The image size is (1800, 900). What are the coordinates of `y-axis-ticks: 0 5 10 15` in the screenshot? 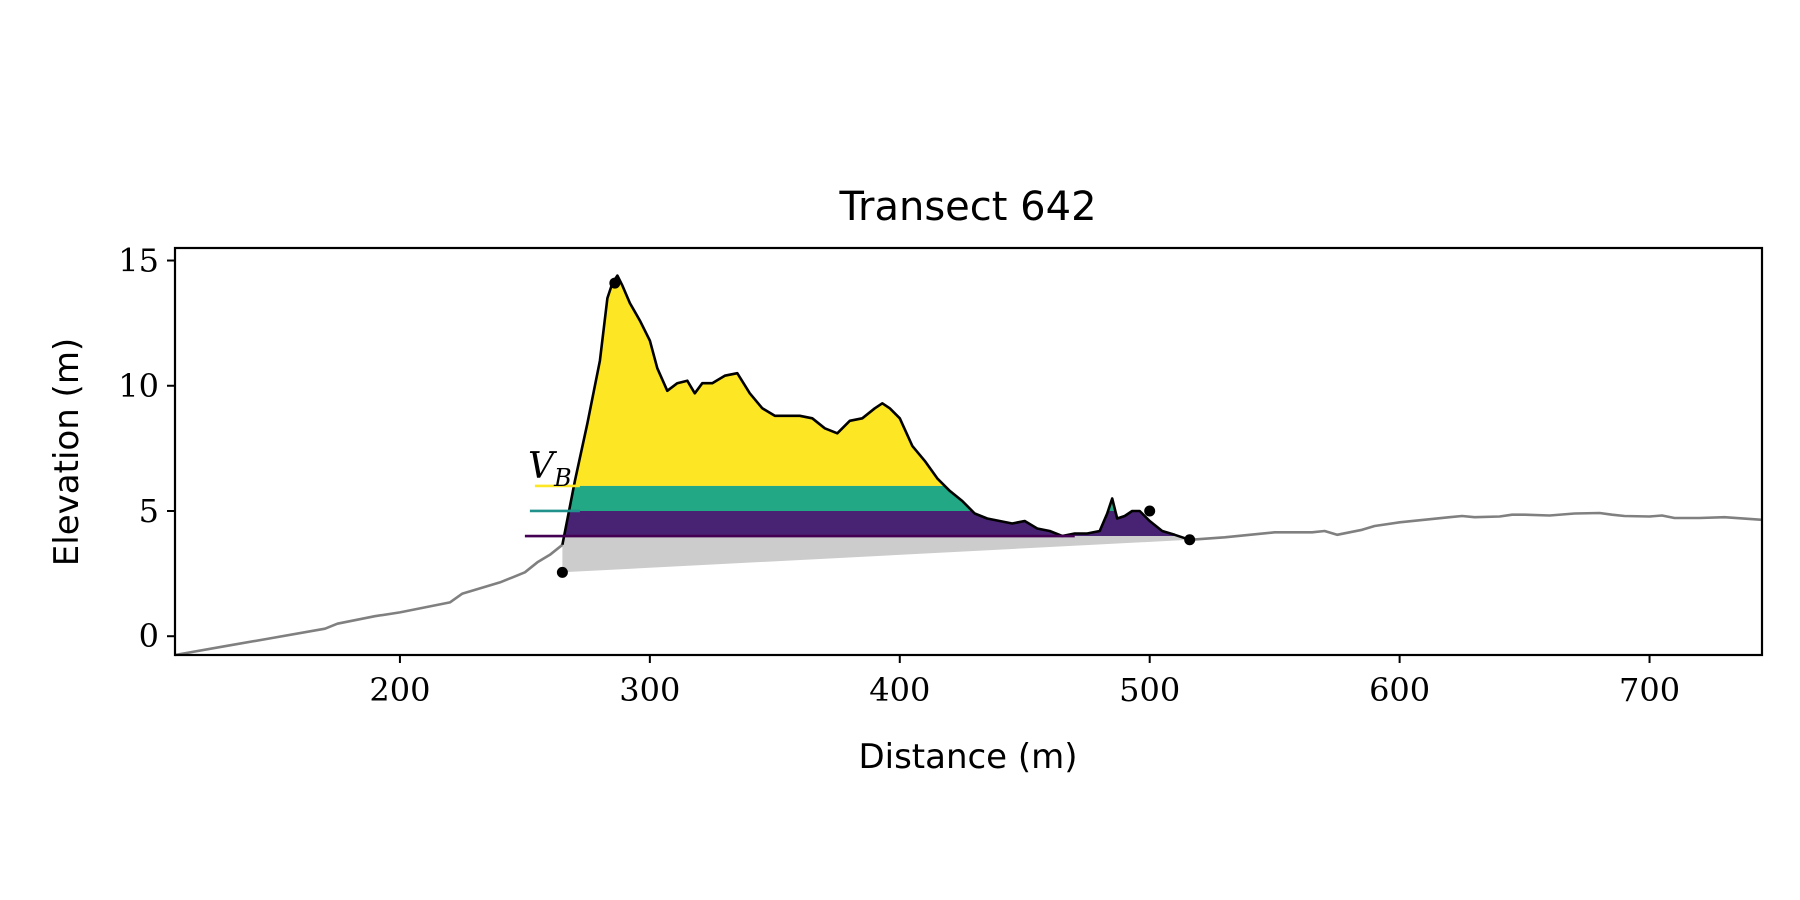 It's located at (146, 448).